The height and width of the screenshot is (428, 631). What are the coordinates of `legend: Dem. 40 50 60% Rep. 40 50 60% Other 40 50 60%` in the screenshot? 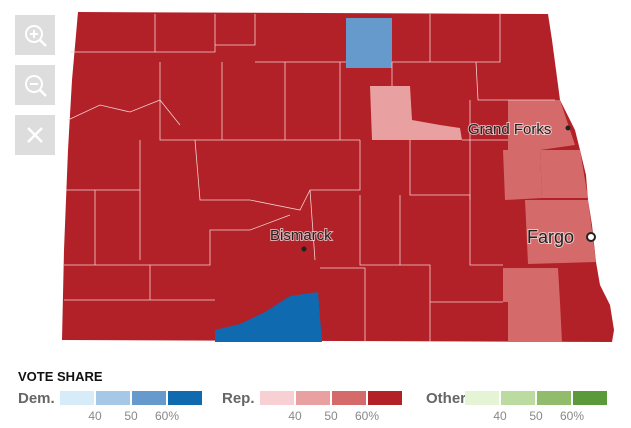 It's located at (312, 406).